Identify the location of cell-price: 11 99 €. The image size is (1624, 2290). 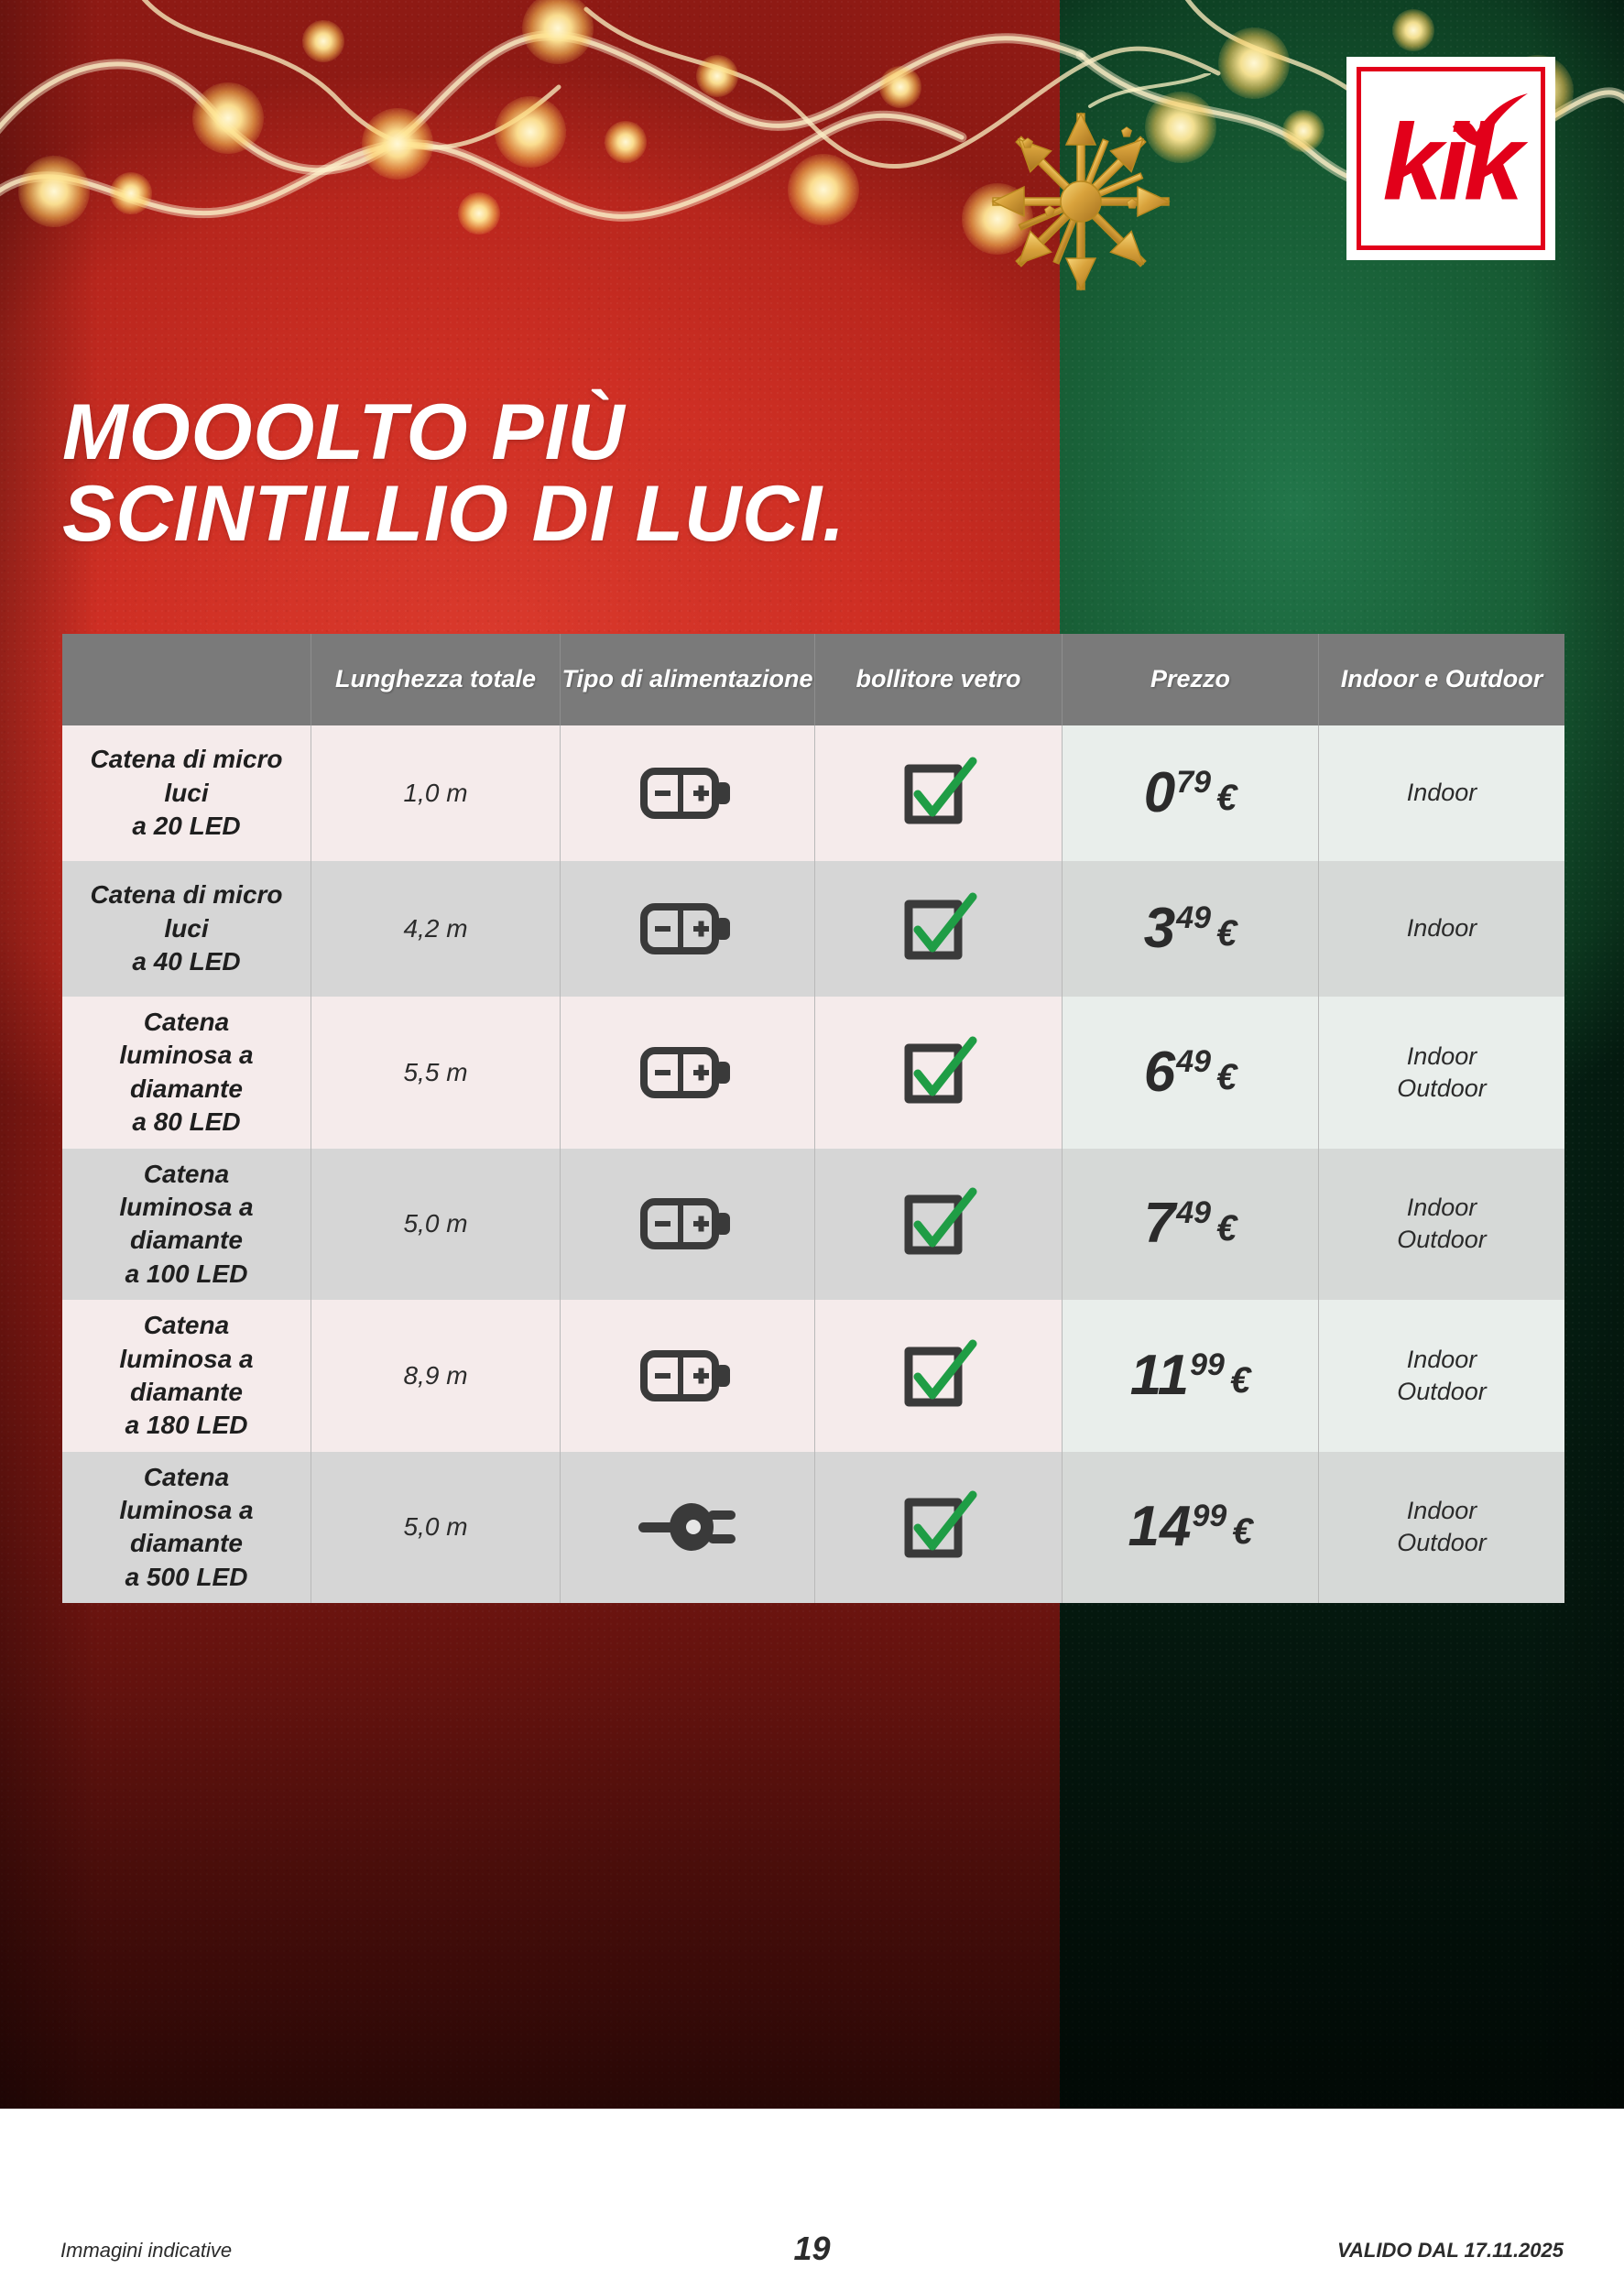
(1191, 1376).